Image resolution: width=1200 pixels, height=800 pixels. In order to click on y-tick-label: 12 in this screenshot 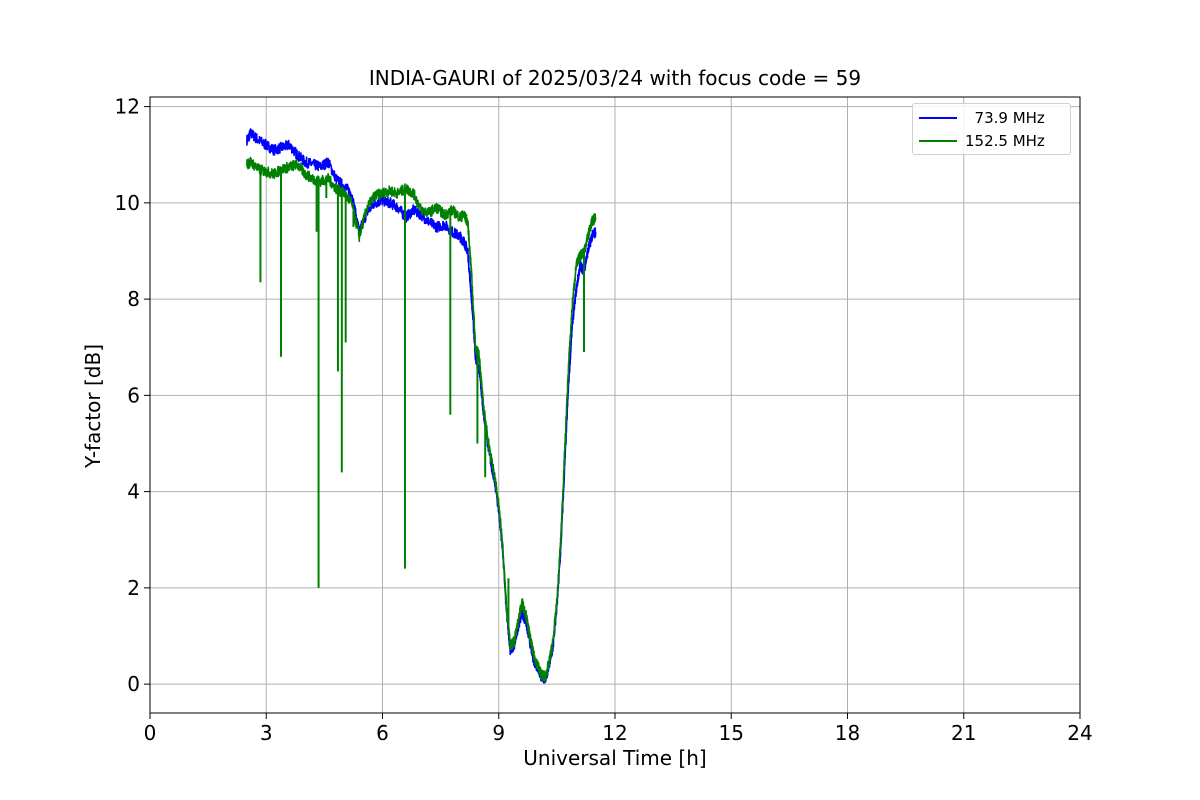, I will do `click(127, 107)`.